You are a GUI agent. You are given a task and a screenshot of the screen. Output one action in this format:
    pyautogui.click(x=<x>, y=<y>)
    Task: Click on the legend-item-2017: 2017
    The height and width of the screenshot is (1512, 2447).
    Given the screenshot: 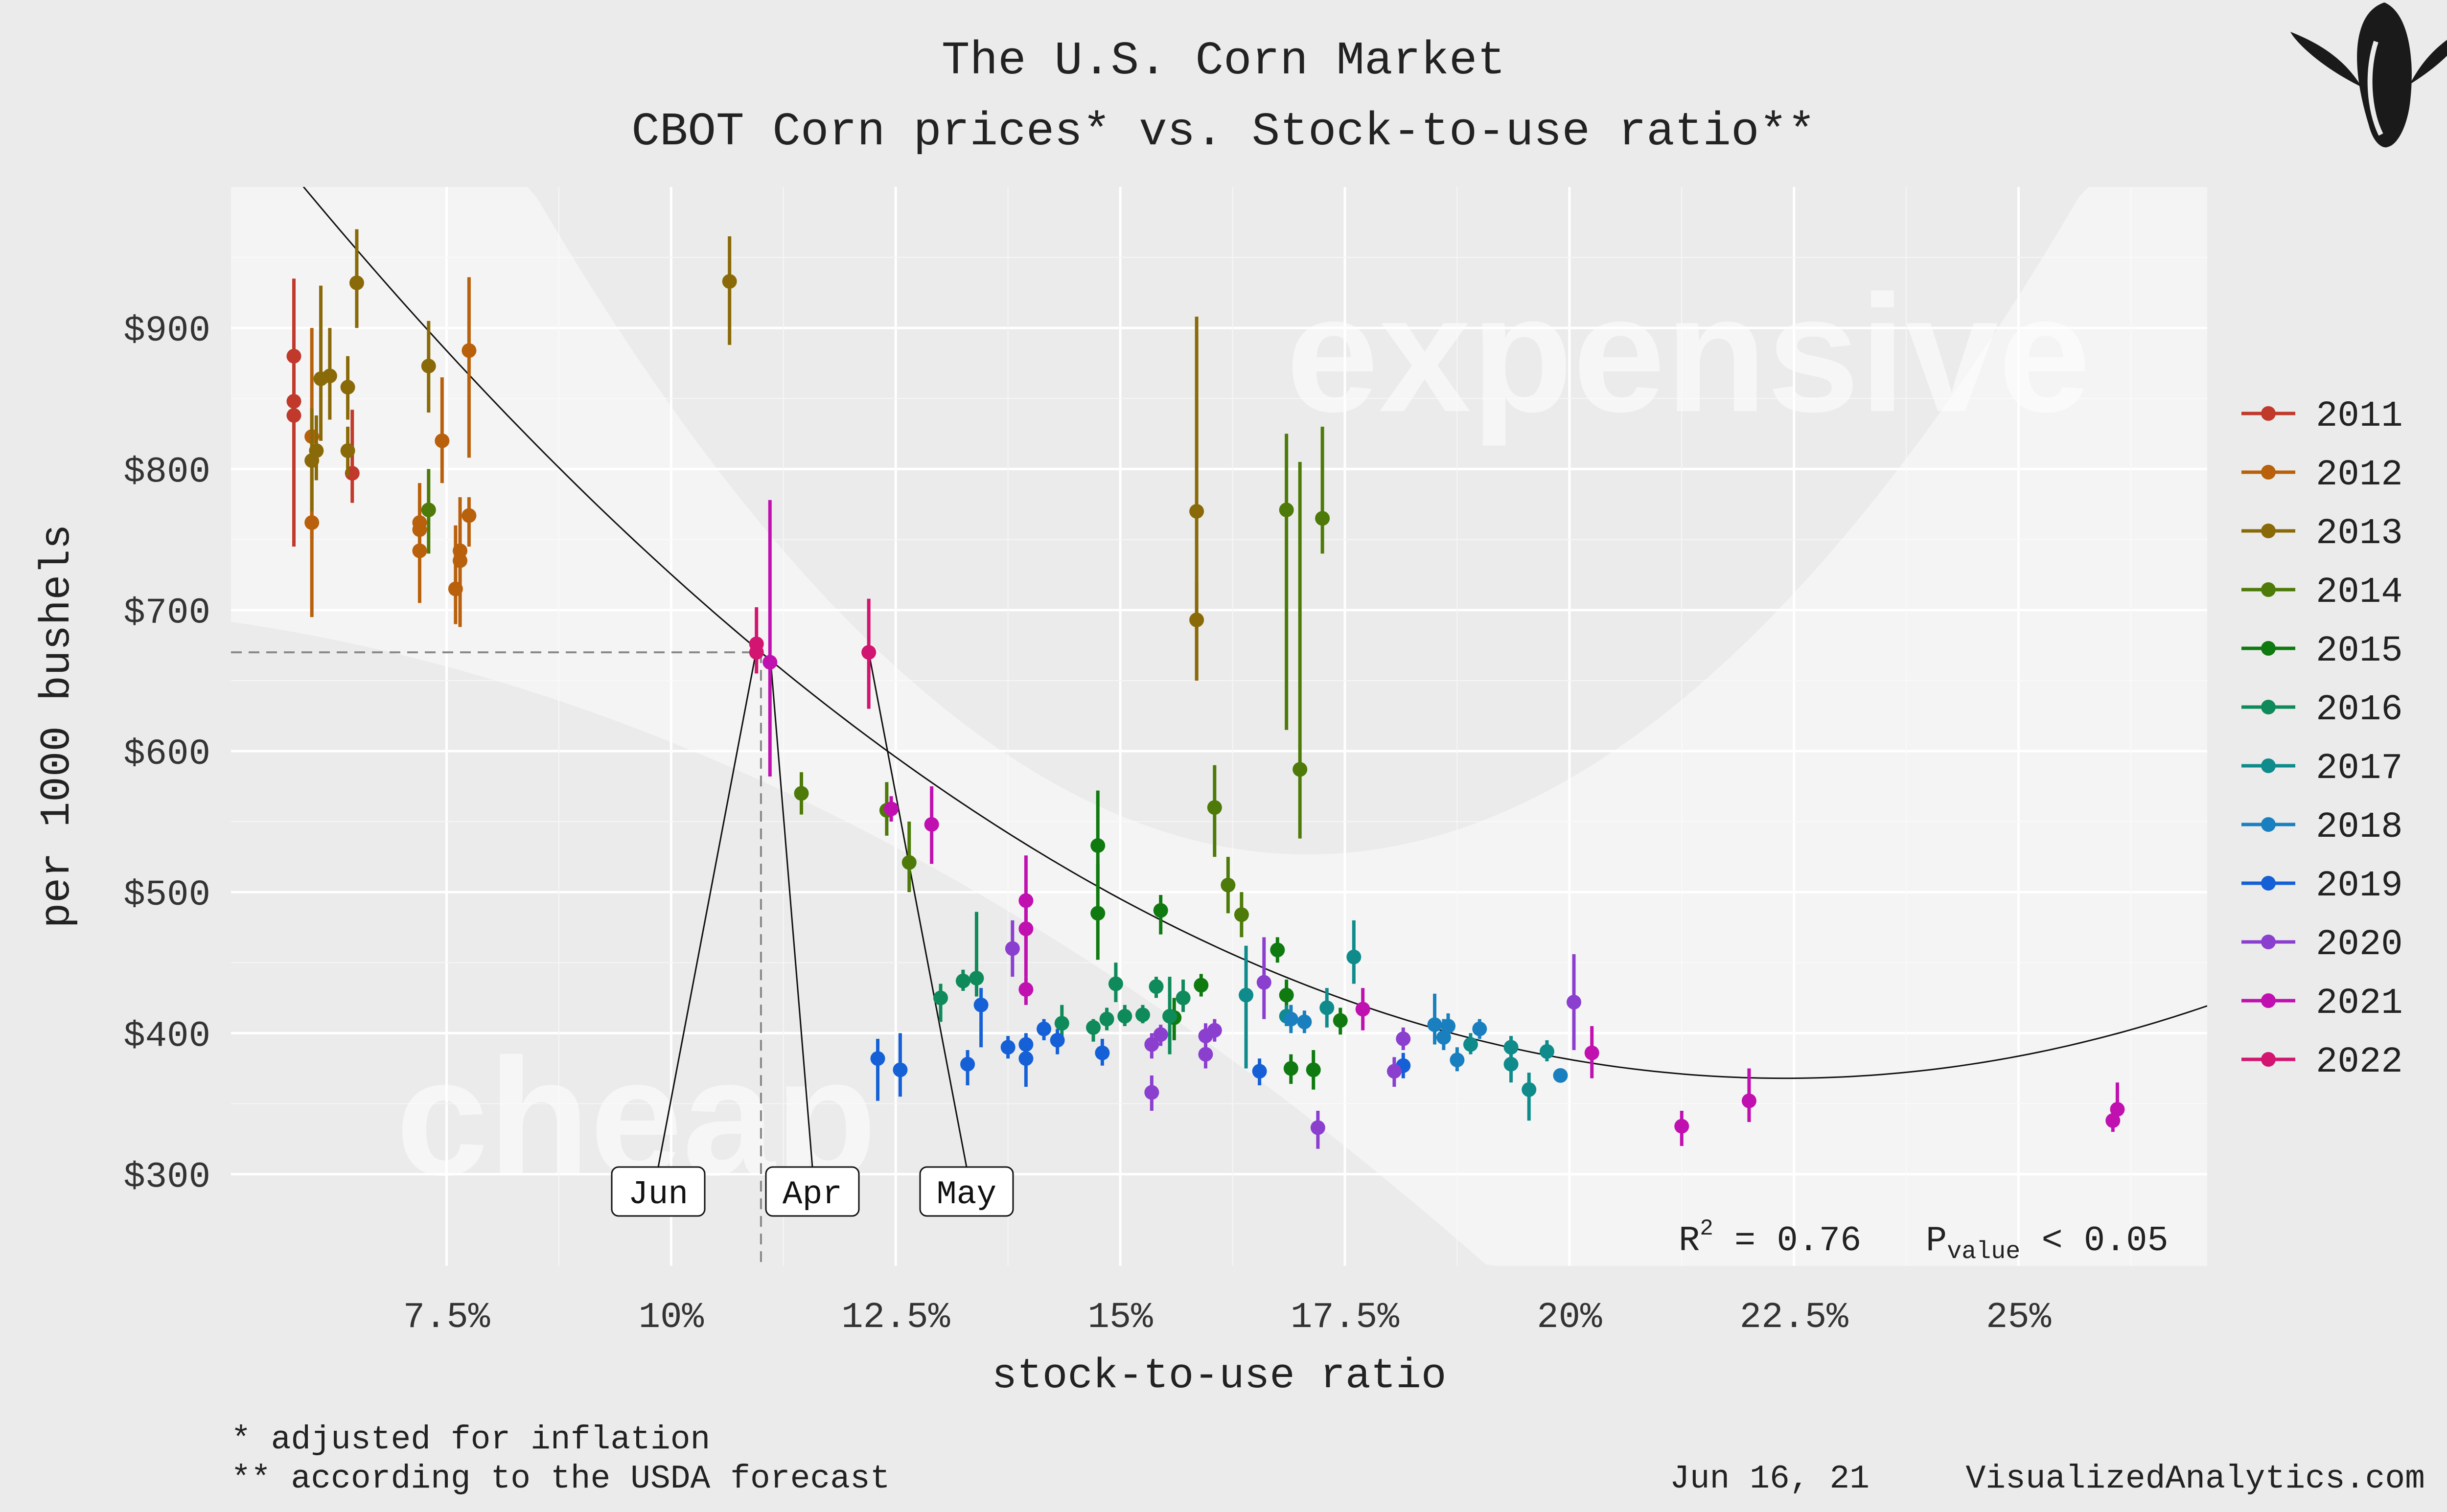 What is the action you would take?
    pyautogui.click(x=2322, y=768)
    